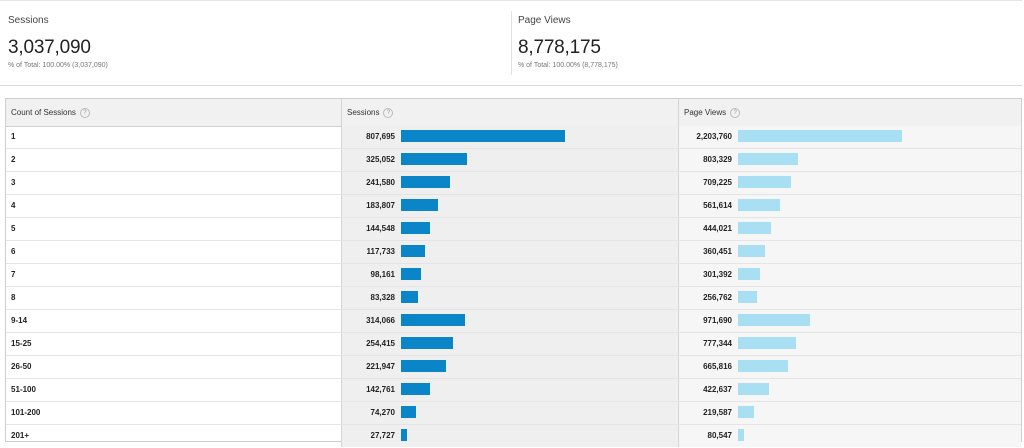  I want to click on count-of-sessions-cell: 201+, so click(173, 436).